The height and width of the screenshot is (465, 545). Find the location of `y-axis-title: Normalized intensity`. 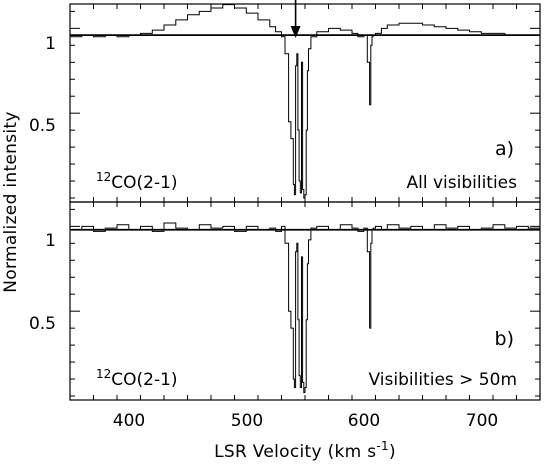

y-axis-title: Normalized intensity is located at coordinates (11, 202).